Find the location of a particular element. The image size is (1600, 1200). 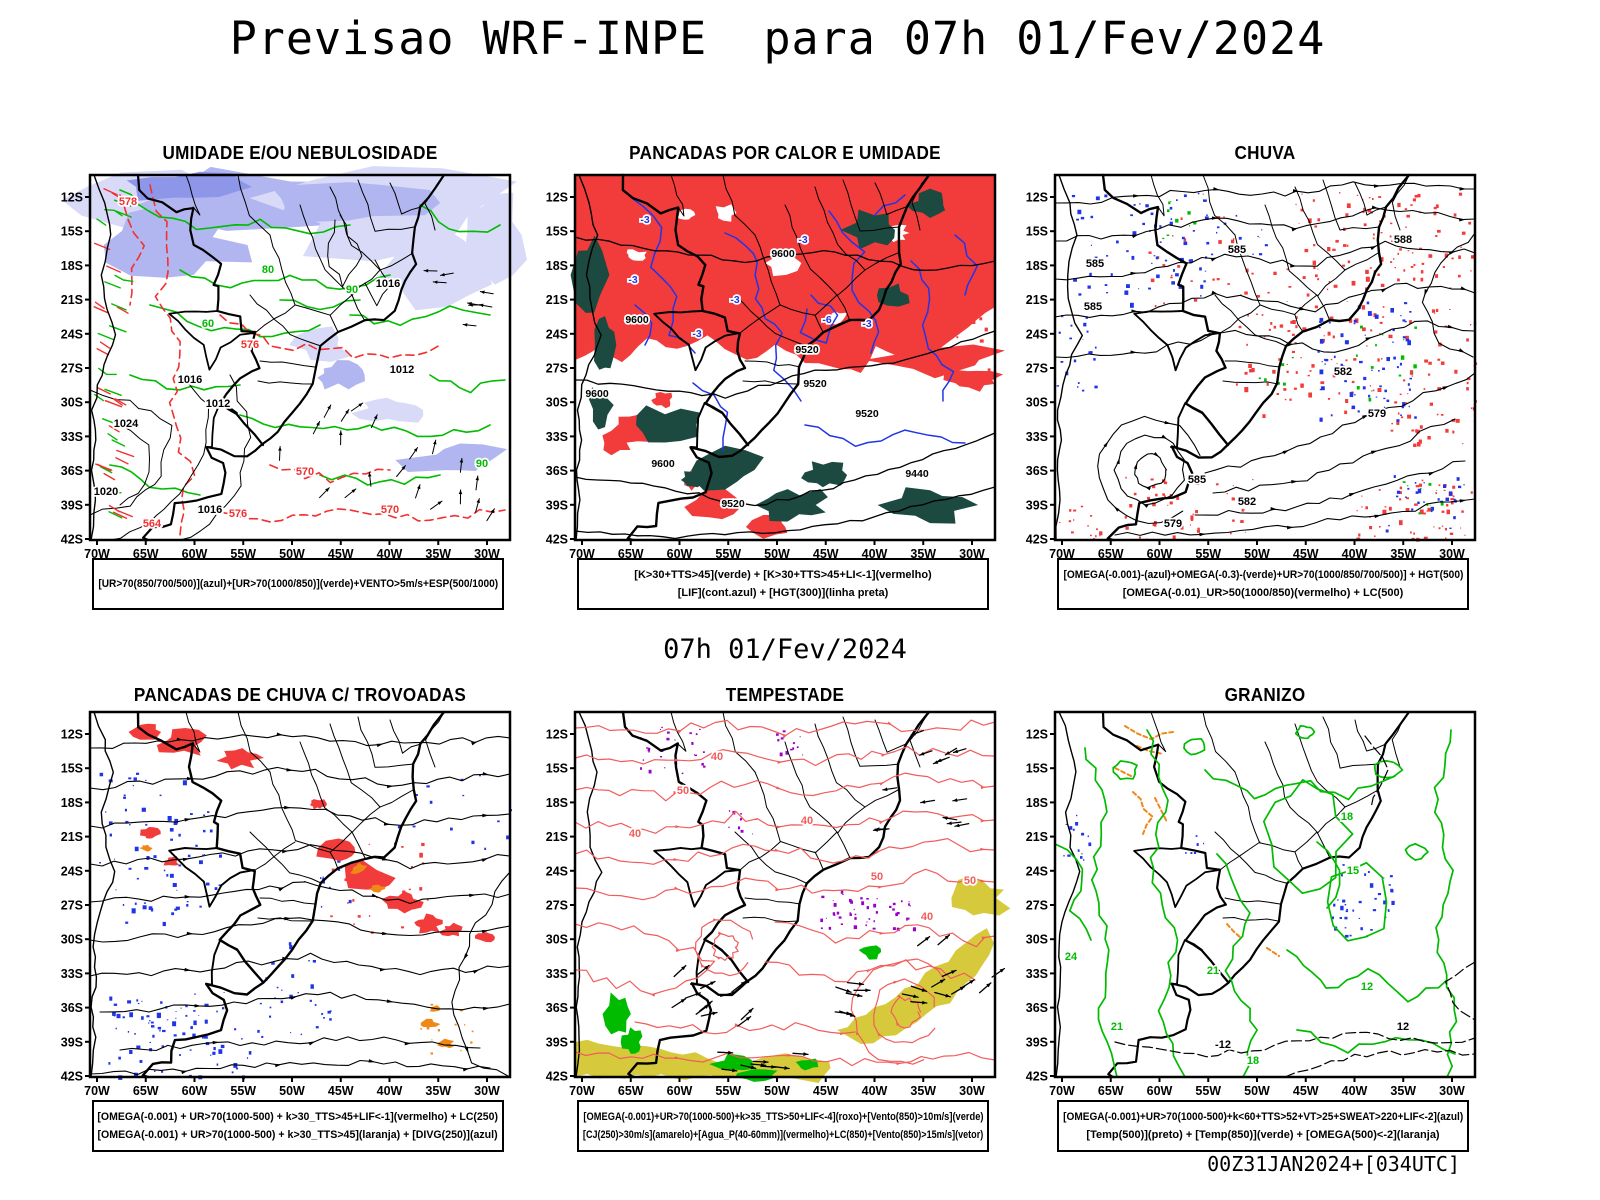

vento850-vectors is located at coordinates (838, 901).